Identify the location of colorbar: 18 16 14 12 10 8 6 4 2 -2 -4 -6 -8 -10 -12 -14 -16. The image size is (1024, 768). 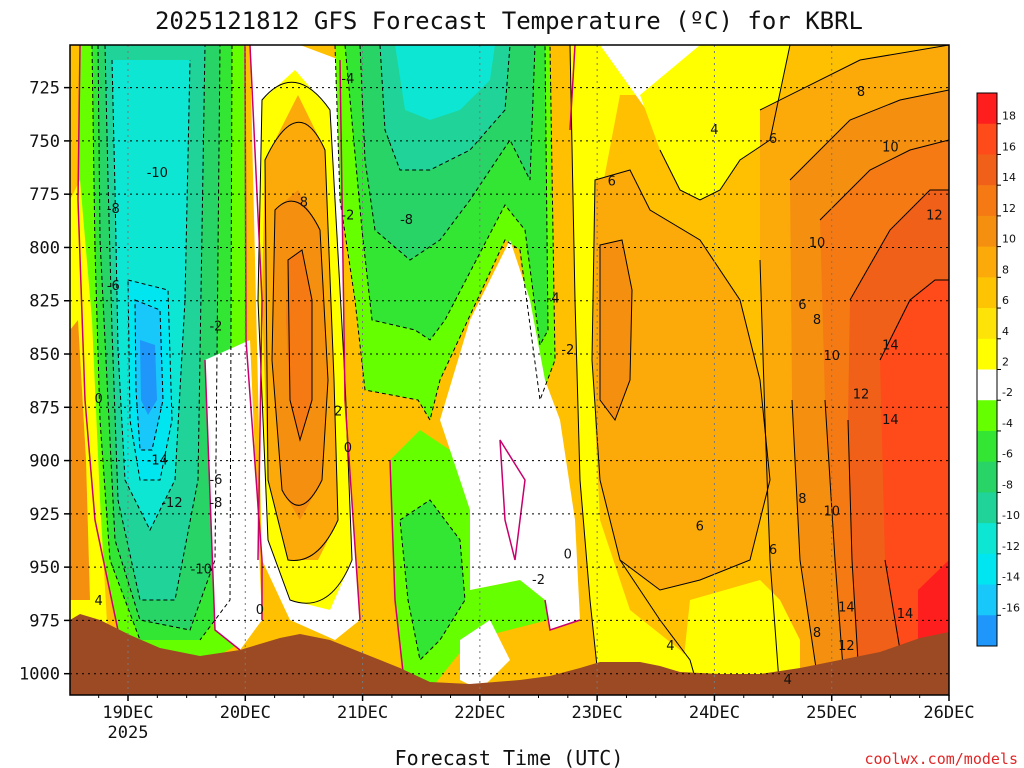
(998, 369).